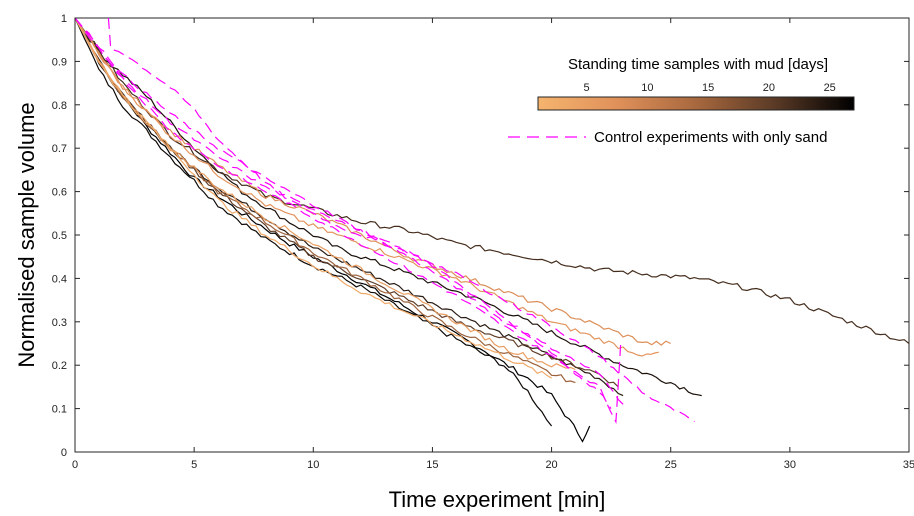 The image size is (914, 516). I want to click on y-tick-label: 0.3, so click(59, 323).